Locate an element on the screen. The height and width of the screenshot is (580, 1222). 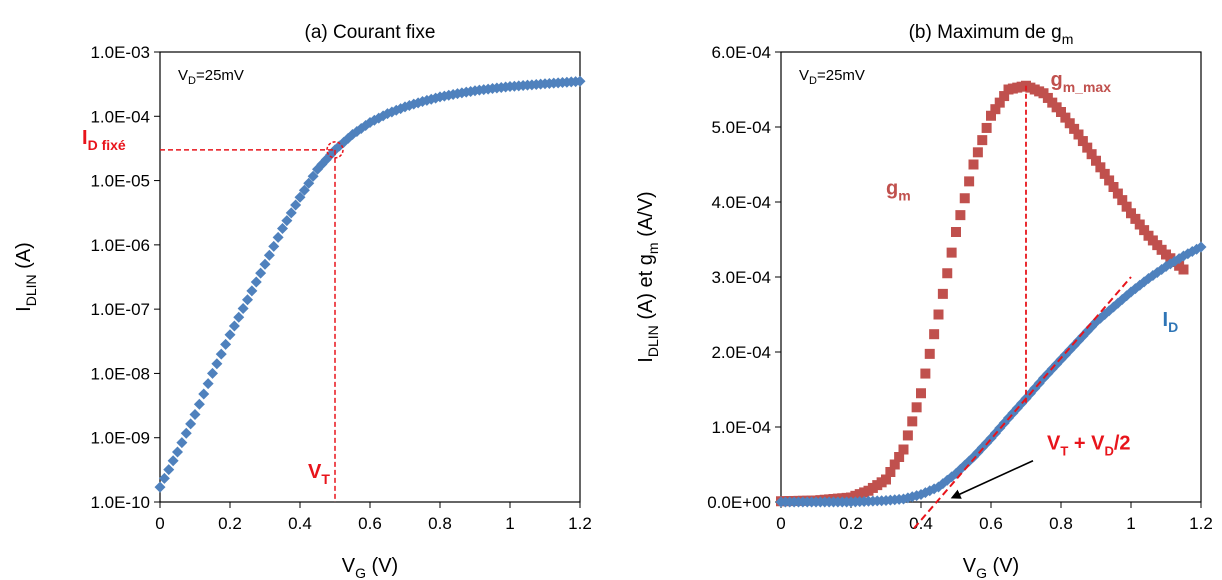
panel-b-title: (b) Maximum de gm is located at coordinates (991, 34).